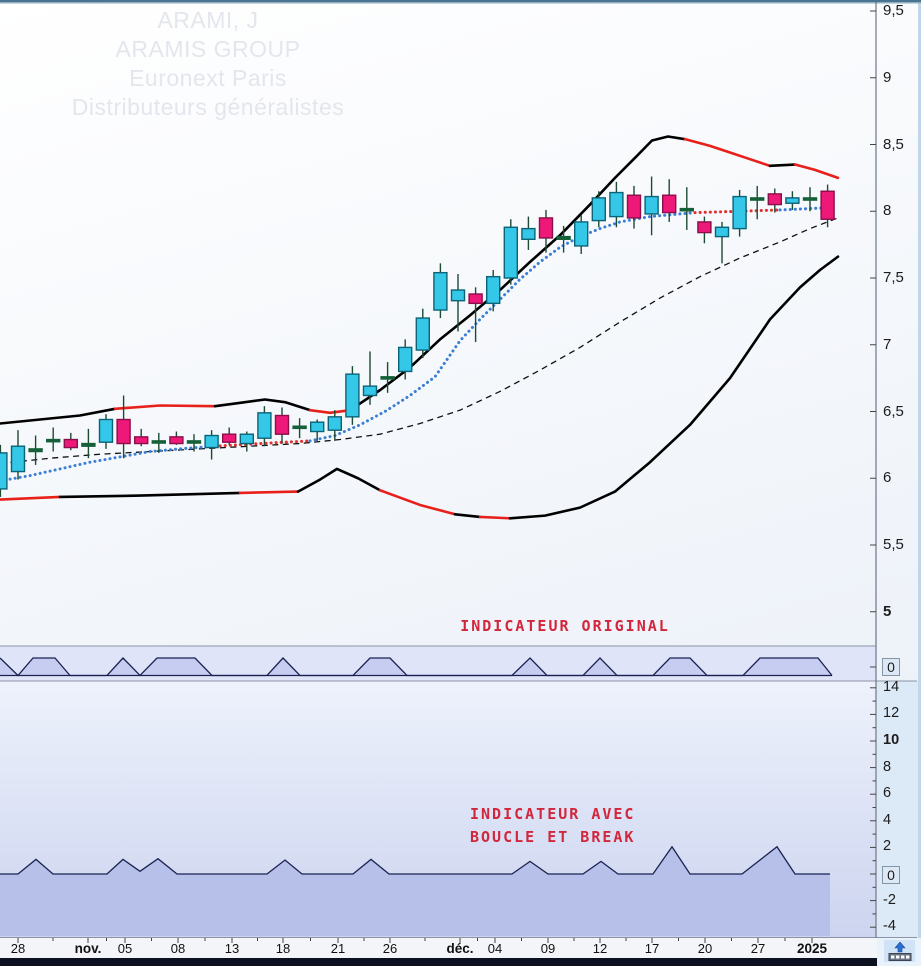 This screenshot has width=921, height=966. What do you see at coordinates (283, 948) in the screenshot?
I see `x-axis-label: 18` at bounding box center [283, 948].